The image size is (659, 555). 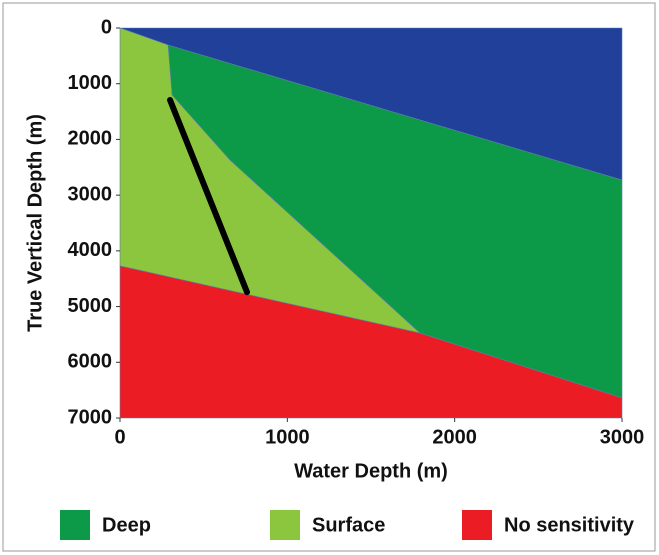 I want to click on legend-label: No sensitivity, so click(x=569, y=525).